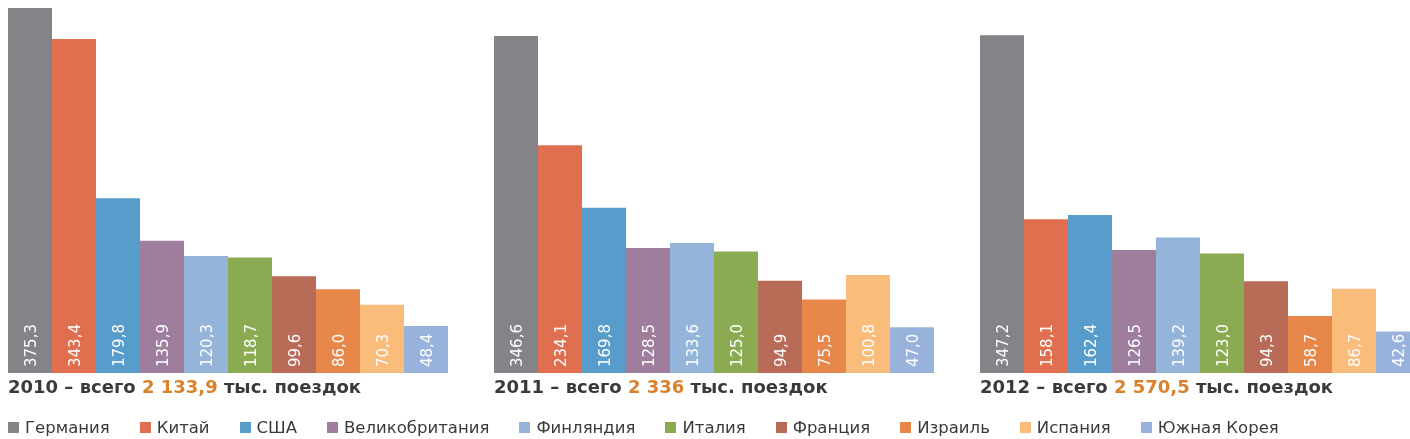 The width and height of the screenshot is (1410, 439). I want to click on data-label: 135,9, so click(163, 345).